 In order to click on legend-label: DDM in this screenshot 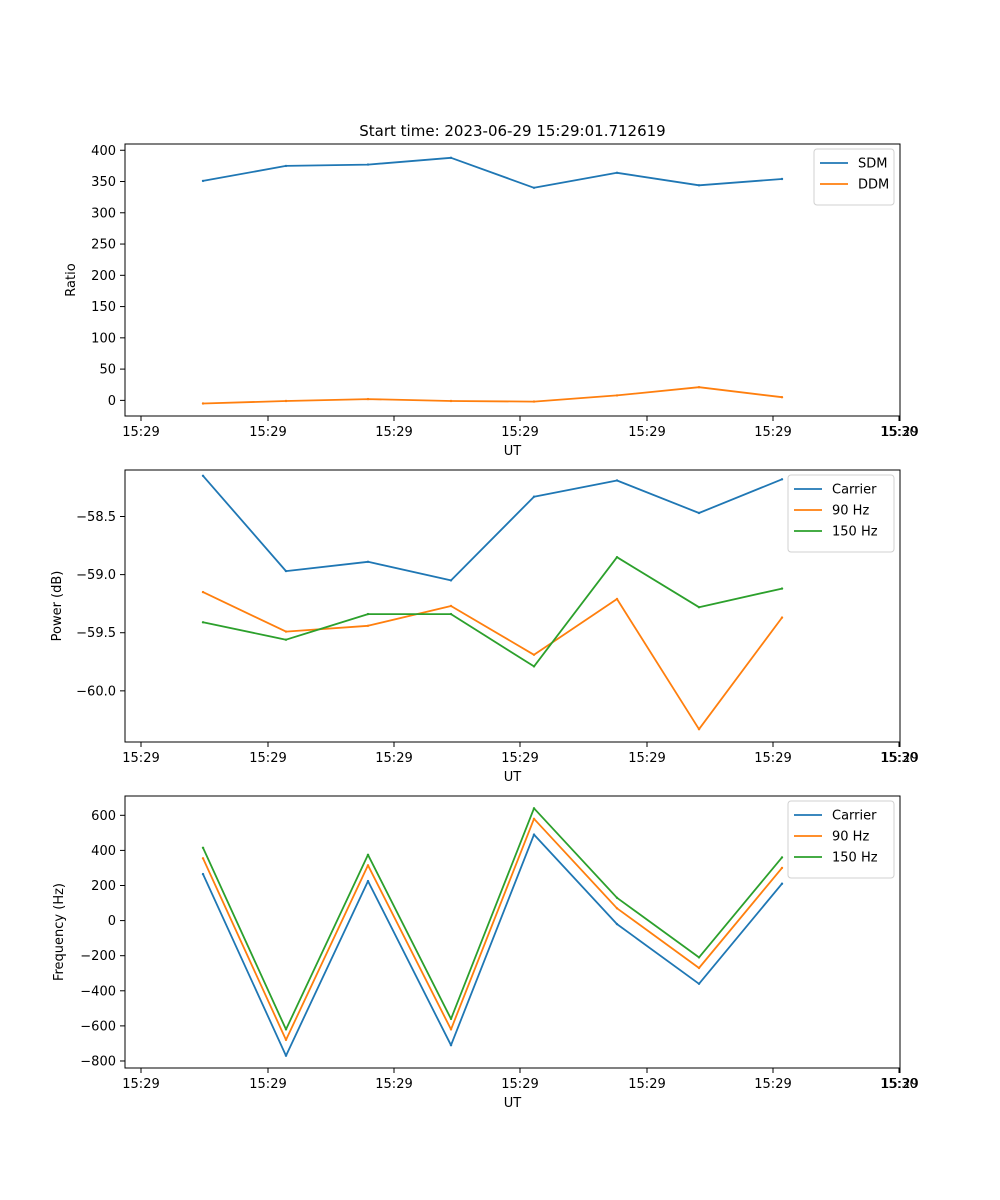, I will do `click(873, 185)`.